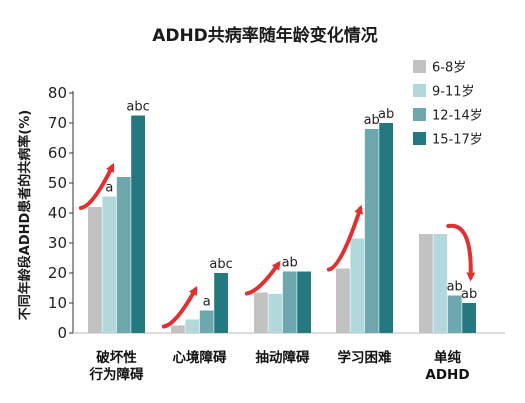  What do you see at coordinates (116, 374) in the screenshot?
I see `x-category-label: 行为障碍` at bounding box center [116, 374].